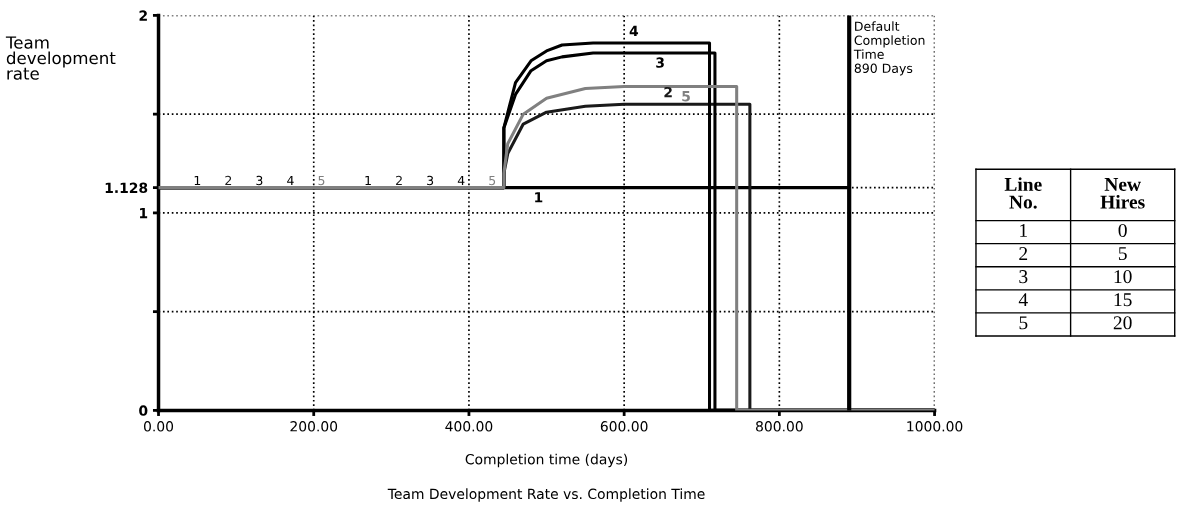 The height and width of the screenshot is (513, 1183). I want to click on y-tick-label: 1, so click(144, 213).